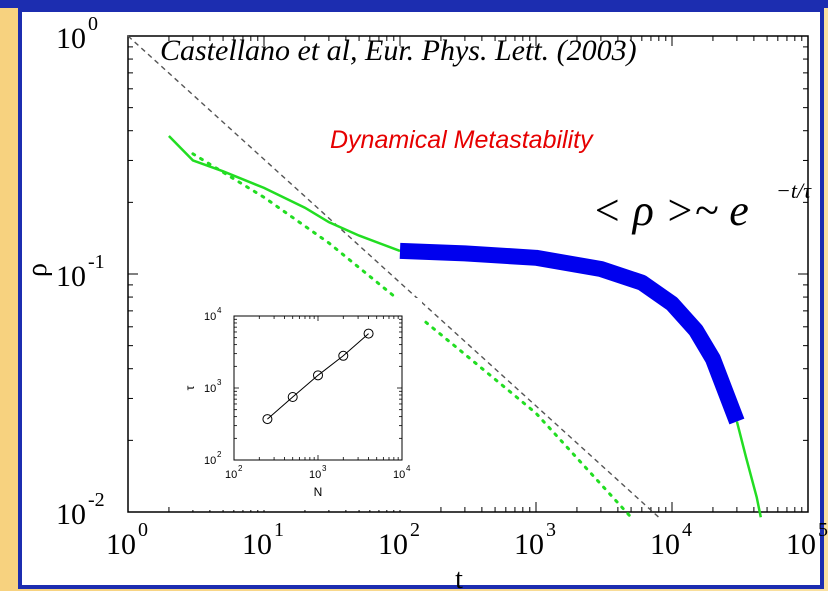 The width and height of the screenshot is (828, 591). What do you see at coordinates (219, 310) in the screenshot?
I see `inset-y-tick-exponent: 4` at bounding box center [219, 310].